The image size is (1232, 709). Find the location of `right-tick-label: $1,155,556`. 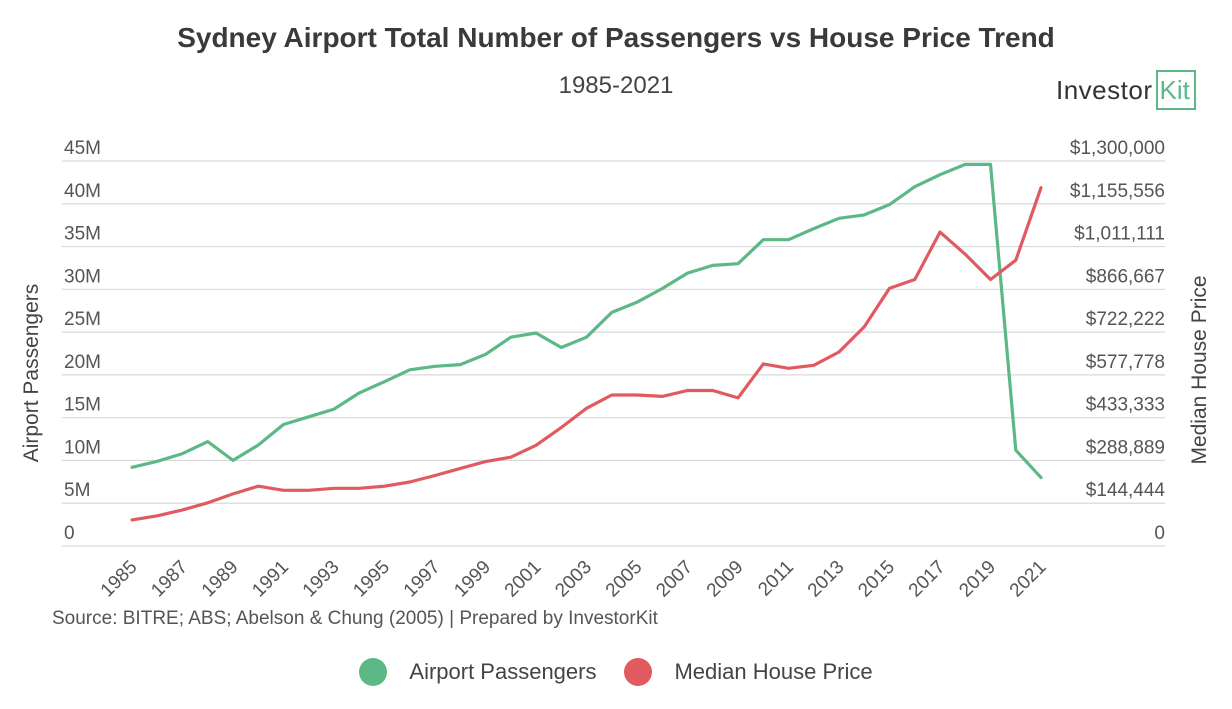

right-tick-label: $1,155,556 is located at coordinates (1117, 191).